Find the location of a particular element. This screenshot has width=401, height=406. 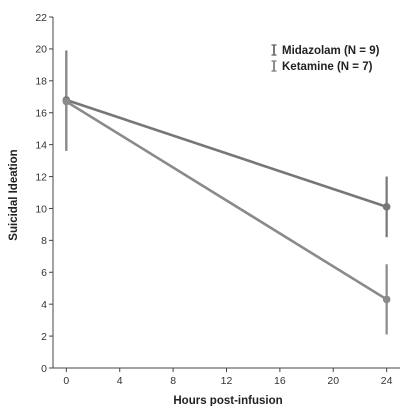

x-tick-label: 12 is located at coordinates (227, 381).